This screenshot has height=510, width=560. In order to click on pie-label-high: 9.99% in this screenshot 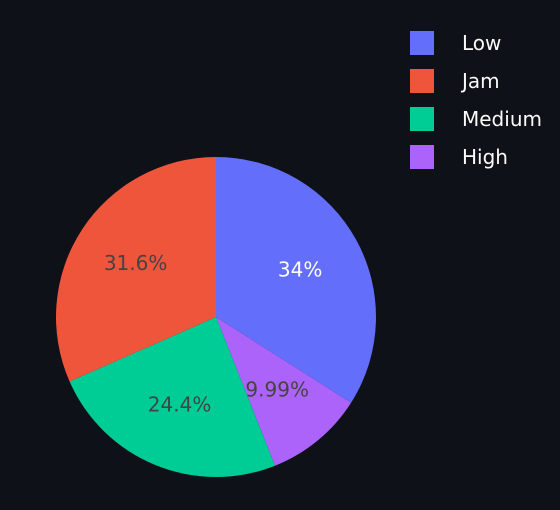, I will do `click(277, 389)`.